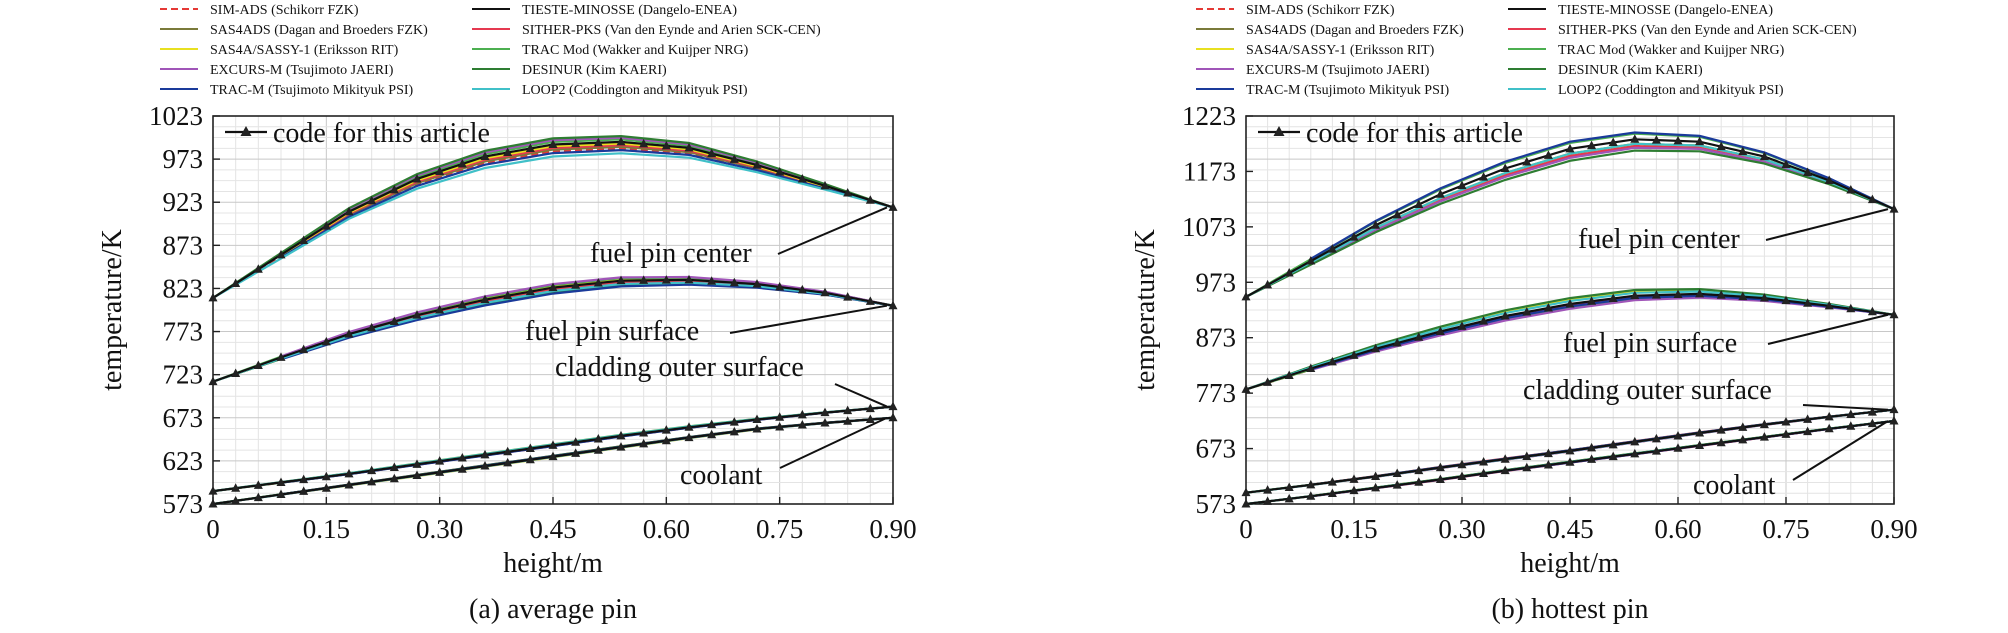 The image size is (2008, 633). Describe the element at coordinates (1216, 449) in the screenshot. I see `y-tick-label: 673` at that location.